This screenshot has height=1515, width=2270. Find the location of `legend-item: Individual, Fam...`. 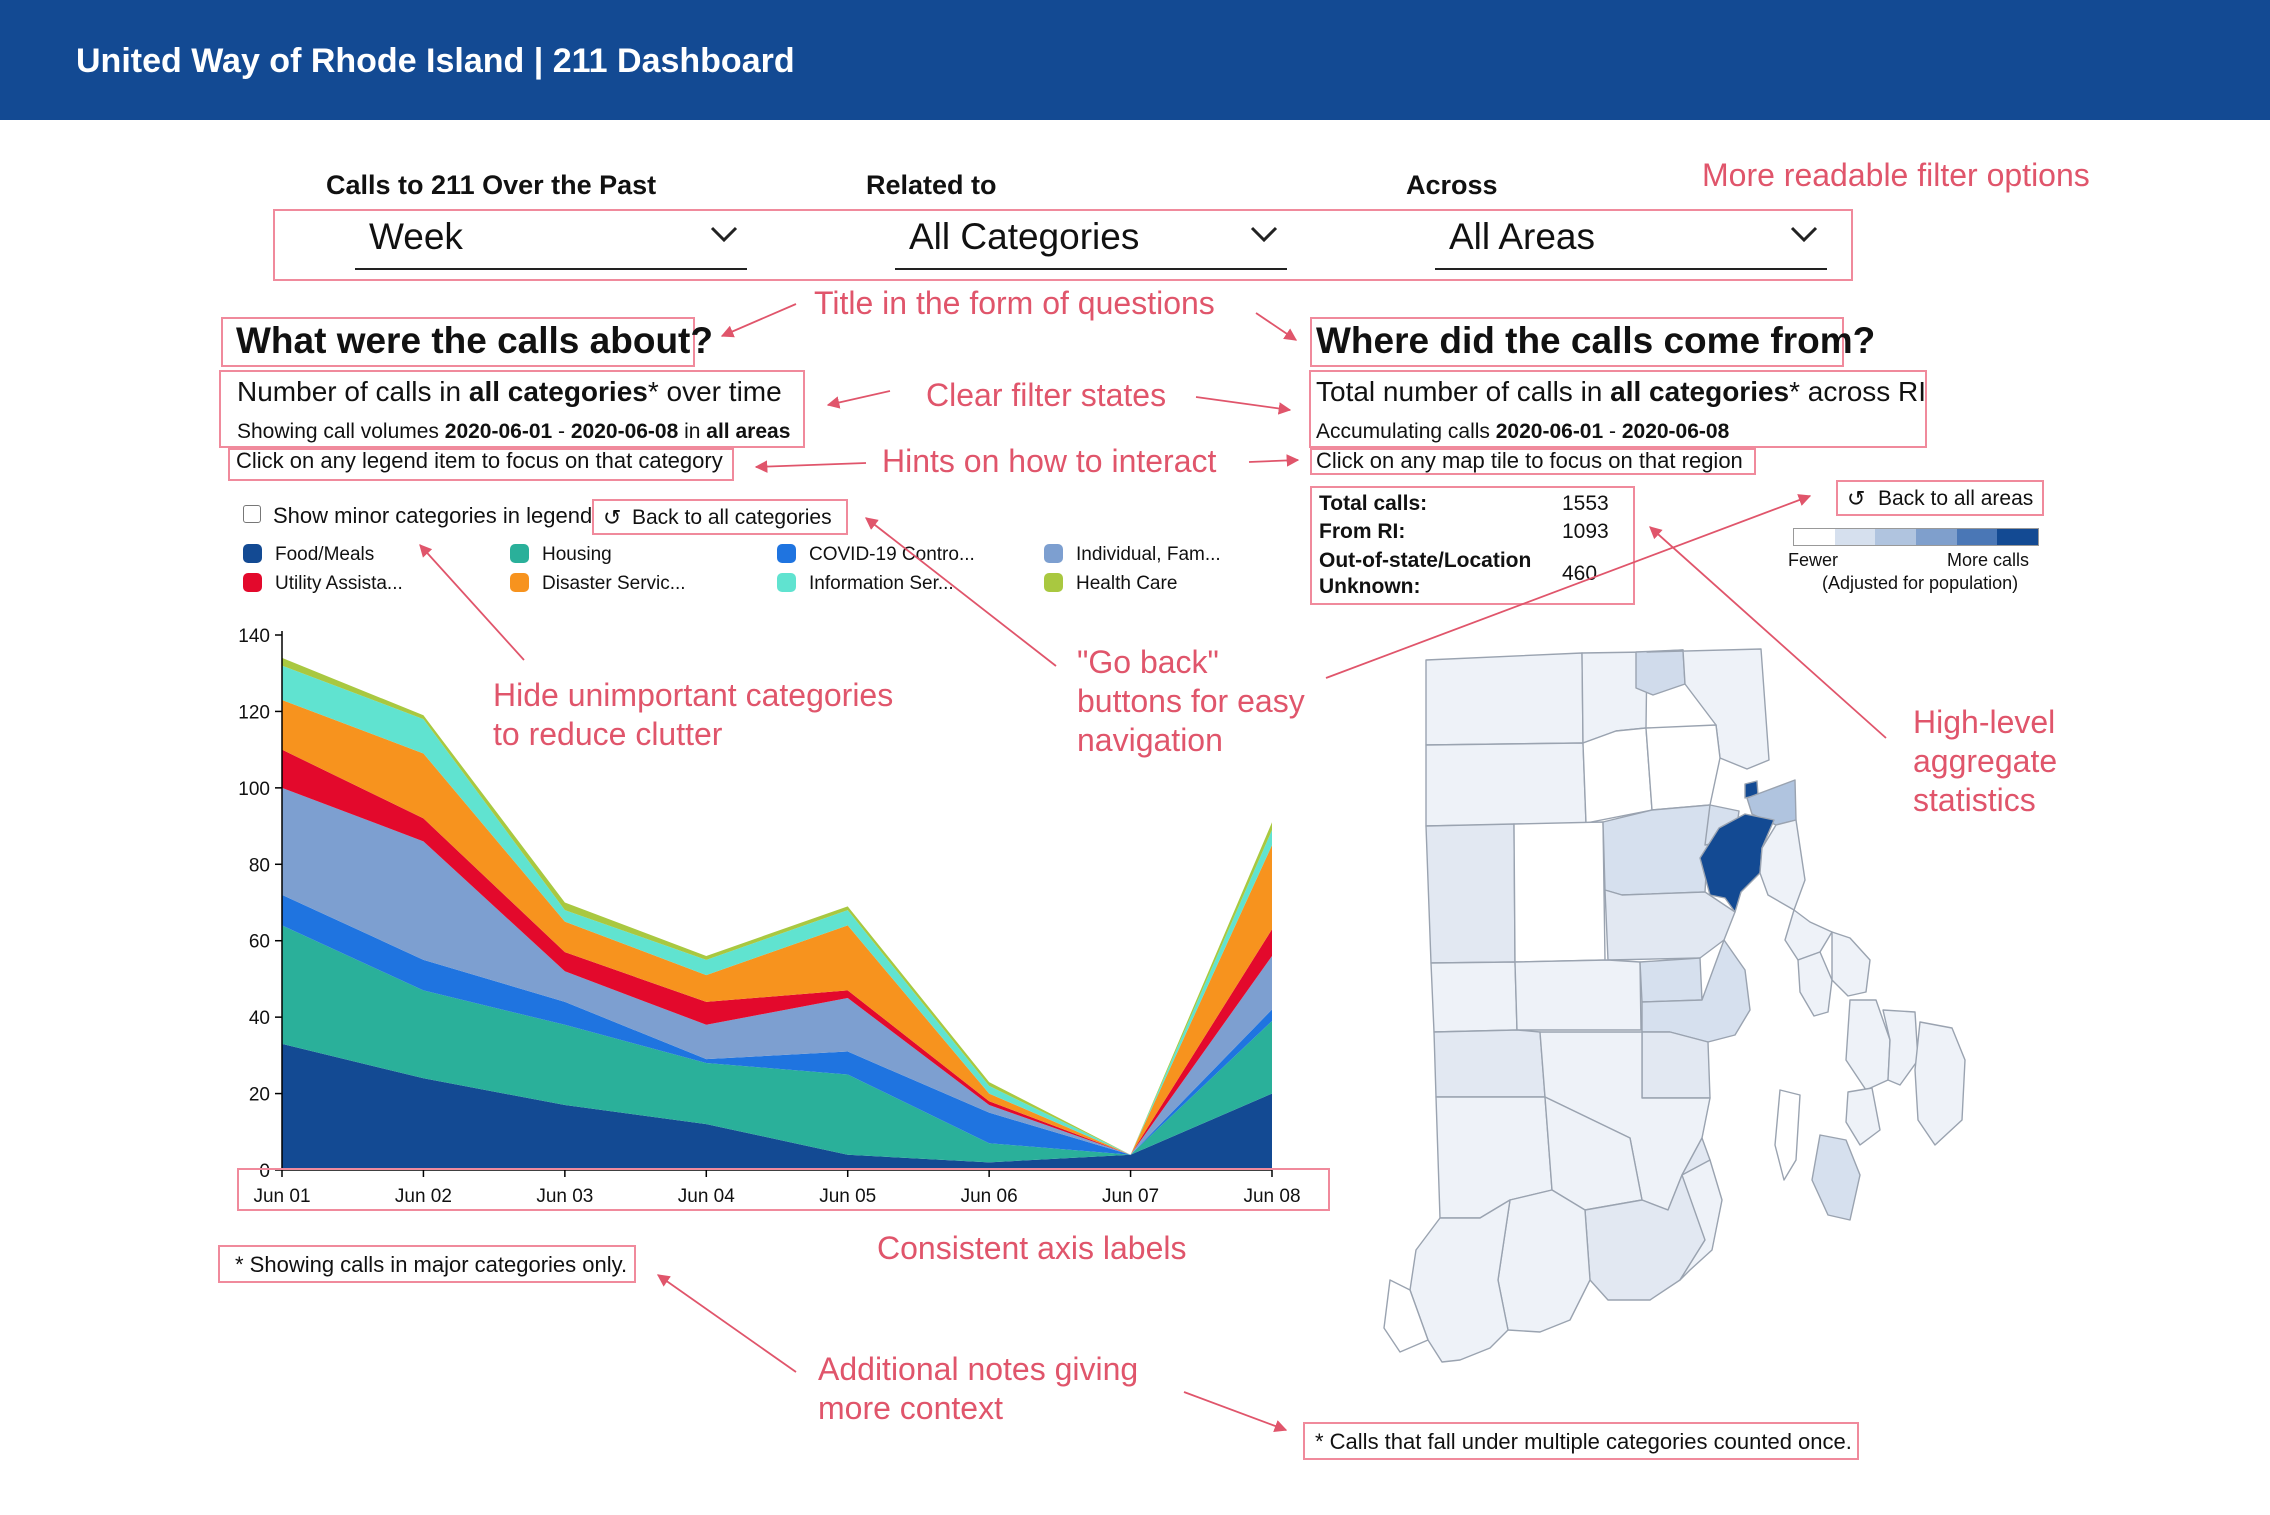

legend-item: Individual, Fam... is located at coordinates (1132, 555).